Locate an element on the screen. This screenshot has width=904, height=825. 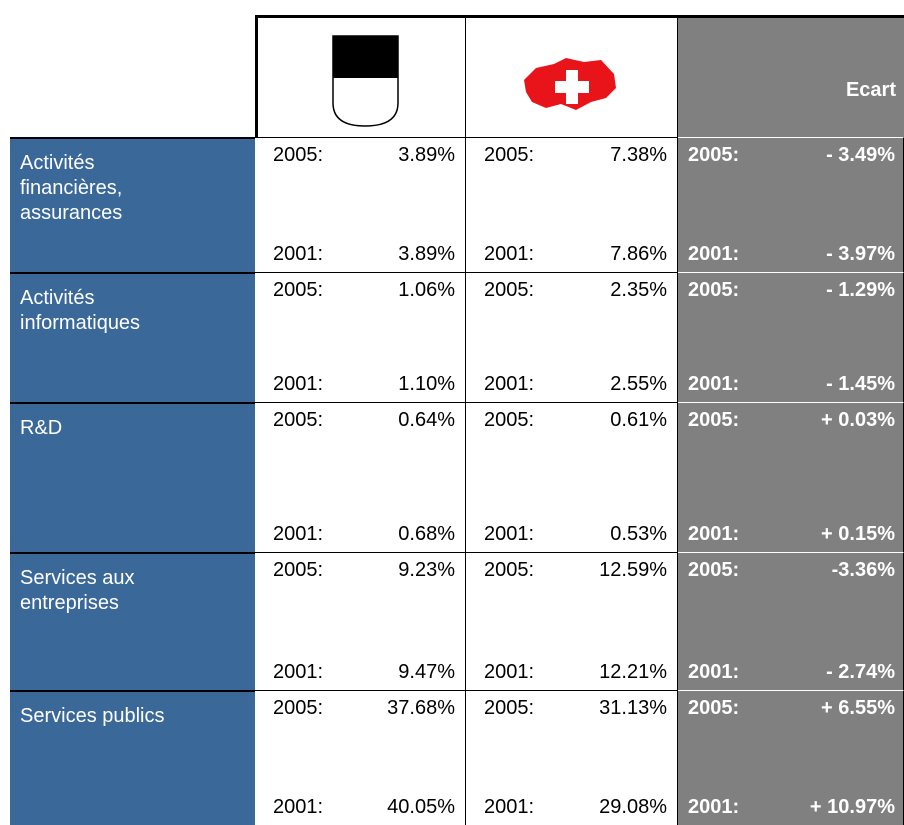
data-cell: 2005: + 6.55% 2001: + 10.97% is located at coordinates (791, 757).